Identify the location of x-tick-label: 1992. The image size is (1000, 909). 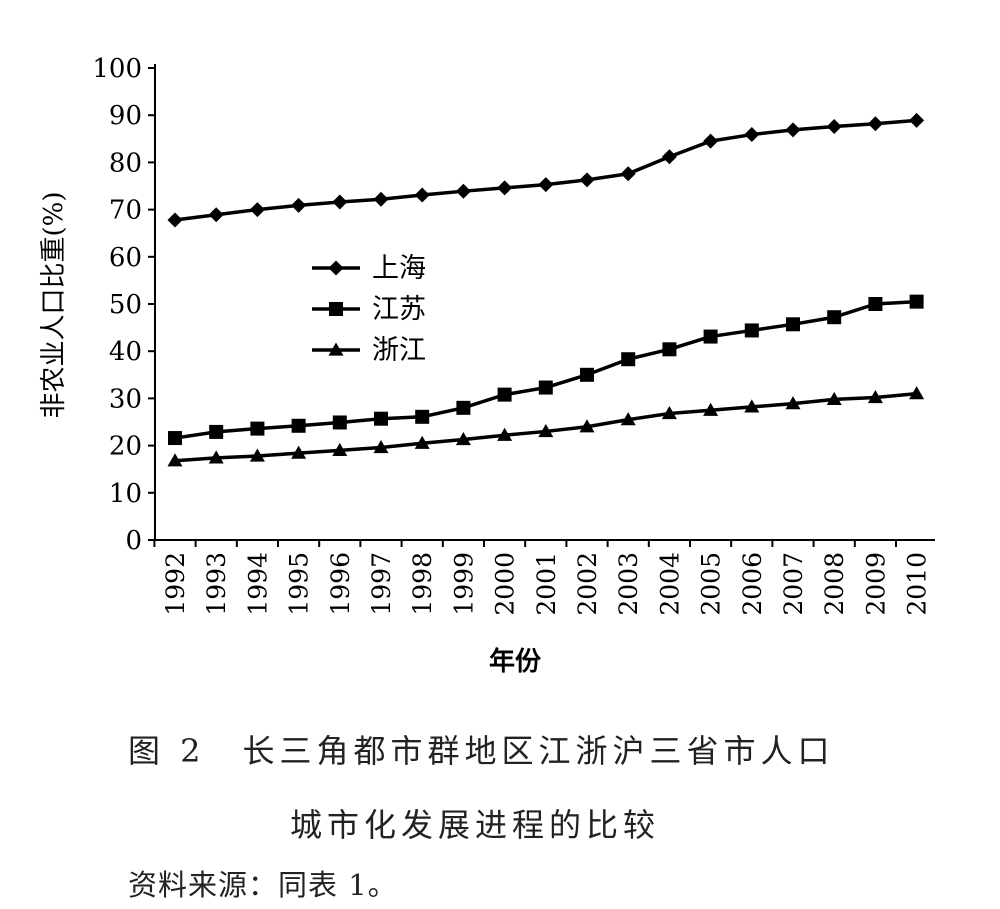
(175, 584).